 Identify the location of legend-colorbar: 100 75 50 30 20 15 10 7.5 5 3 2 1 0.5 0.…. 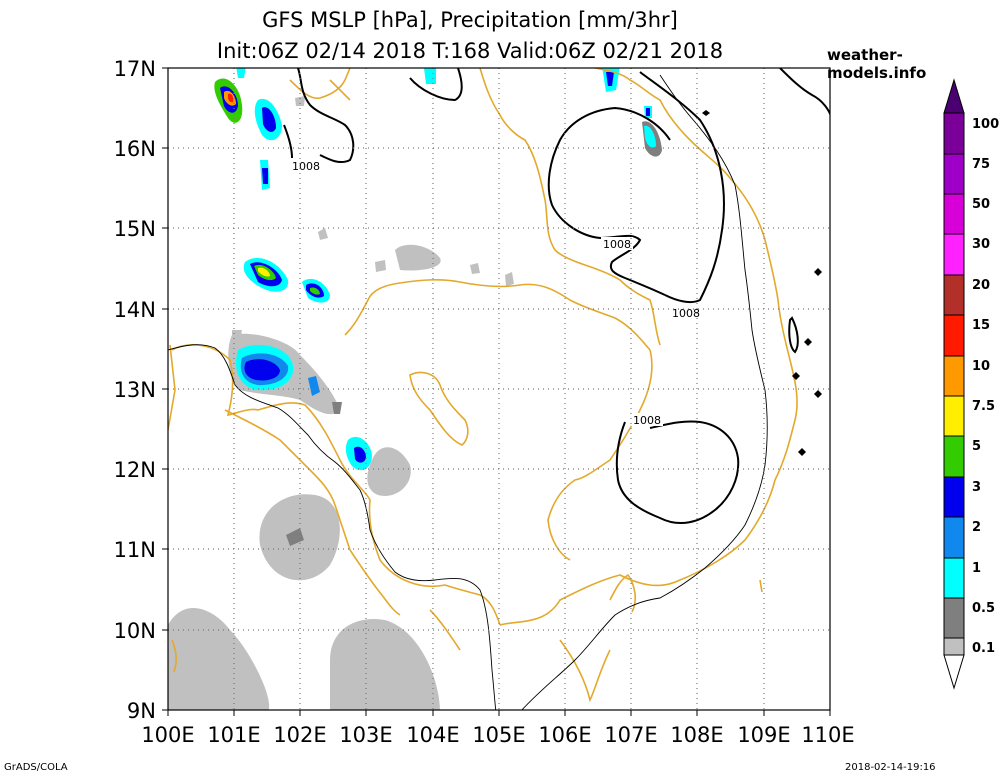
(971, 384).